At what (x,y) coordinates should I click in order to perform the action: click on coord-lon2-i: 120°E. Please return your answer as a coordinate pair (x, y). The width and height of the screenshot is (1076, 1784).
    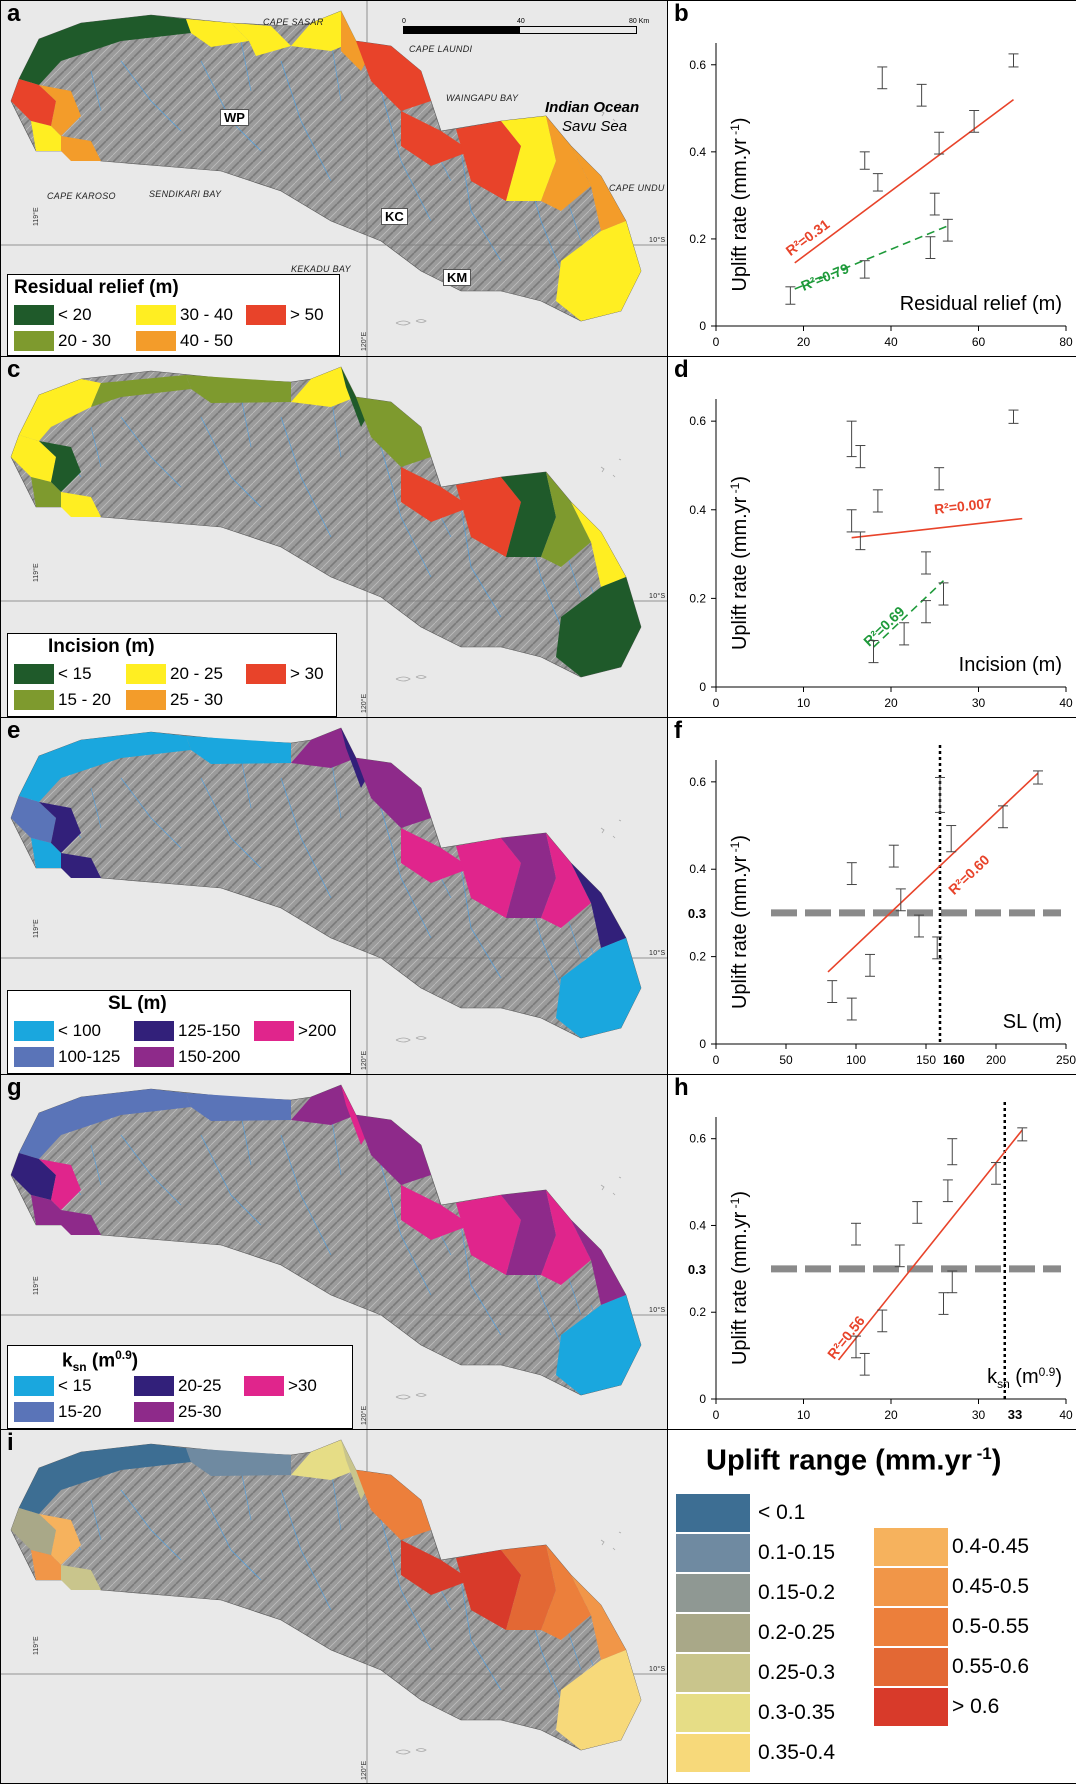
    Looking at the image, I should click on (364, 1770).